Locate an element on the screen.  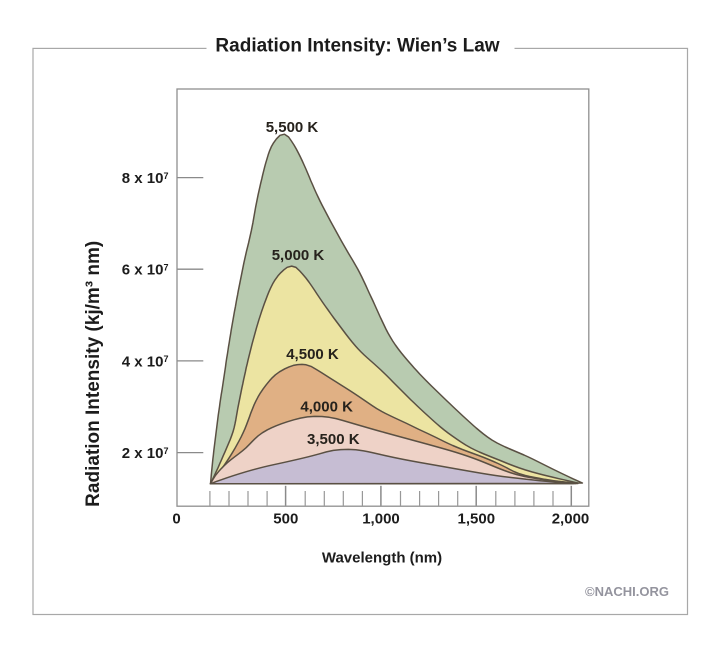
svg-text: ©NACHI.ORG is located at coordinates (627, 591).